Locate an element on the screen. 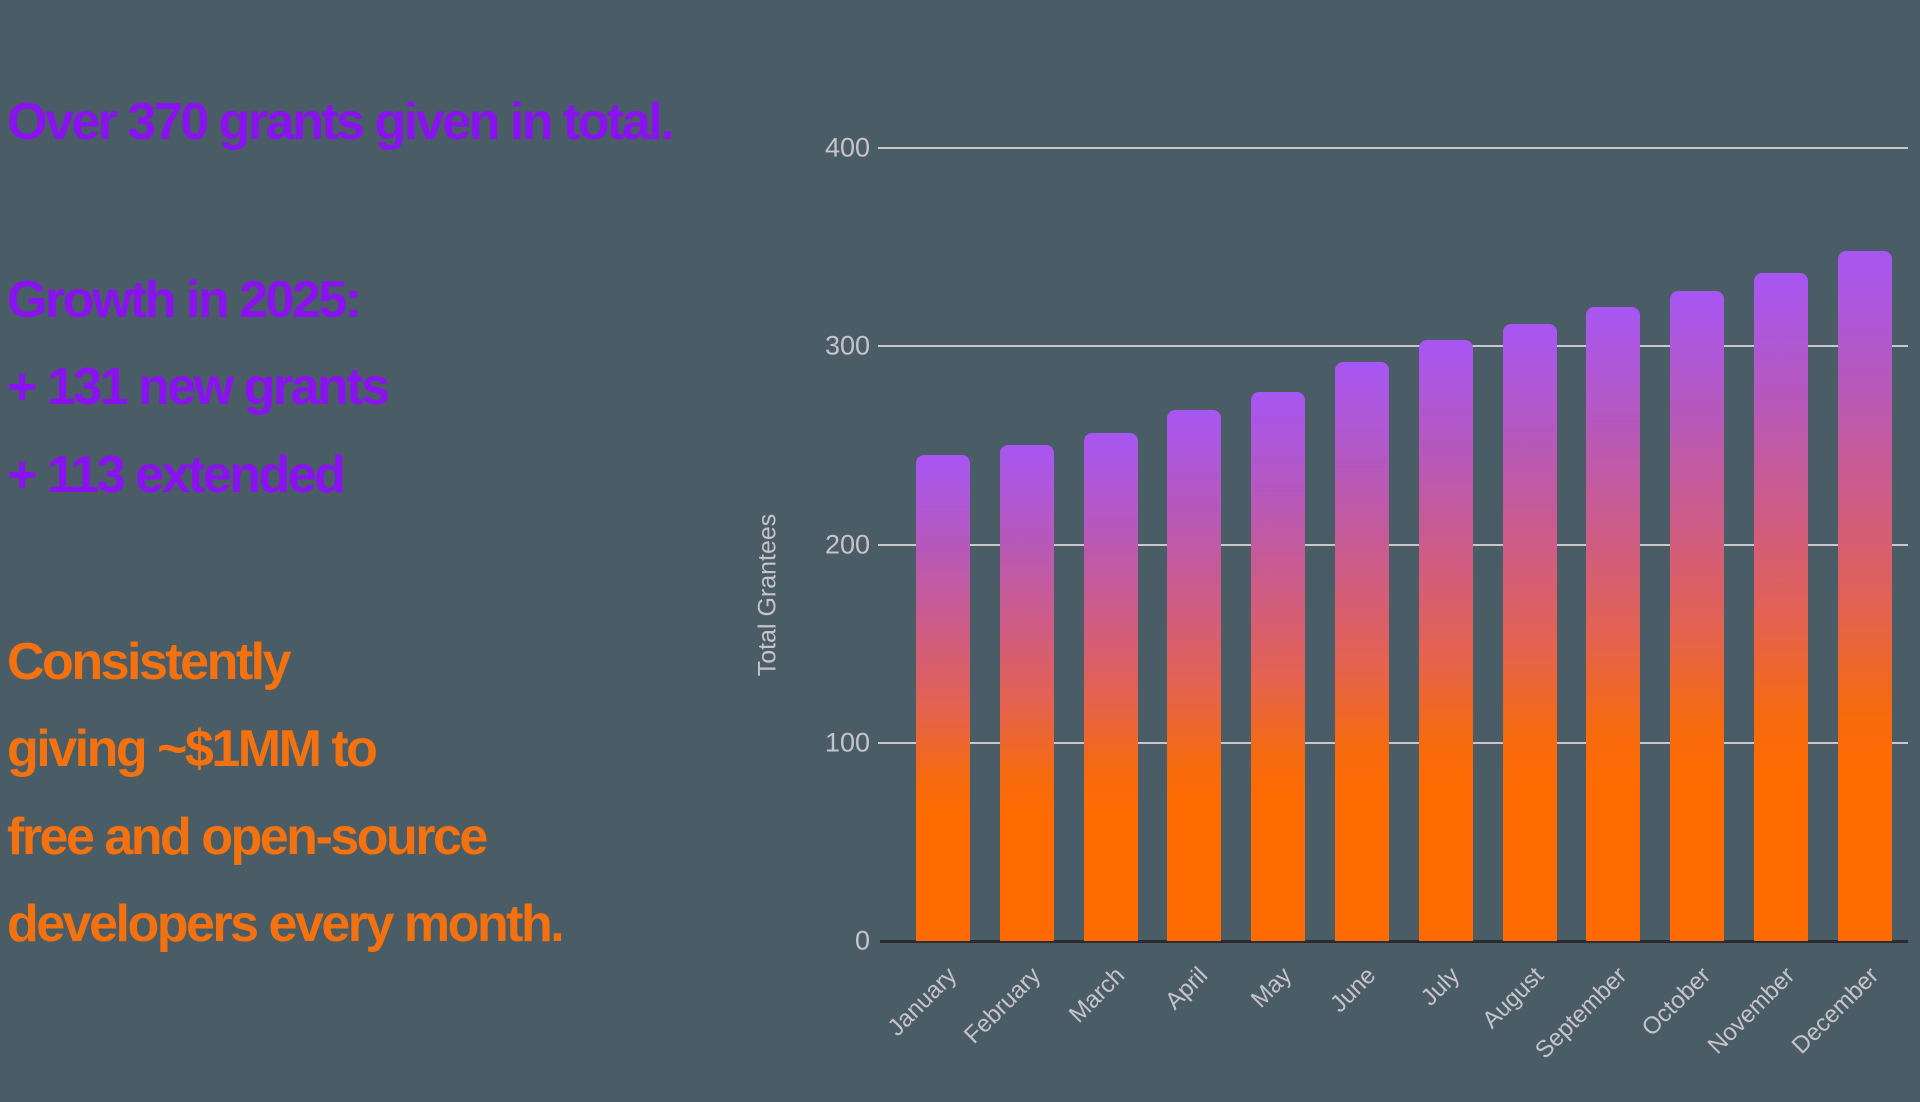 The width and height of the screenshot is (1920, 1102). bar-november is located at coordinates (1781, 606).